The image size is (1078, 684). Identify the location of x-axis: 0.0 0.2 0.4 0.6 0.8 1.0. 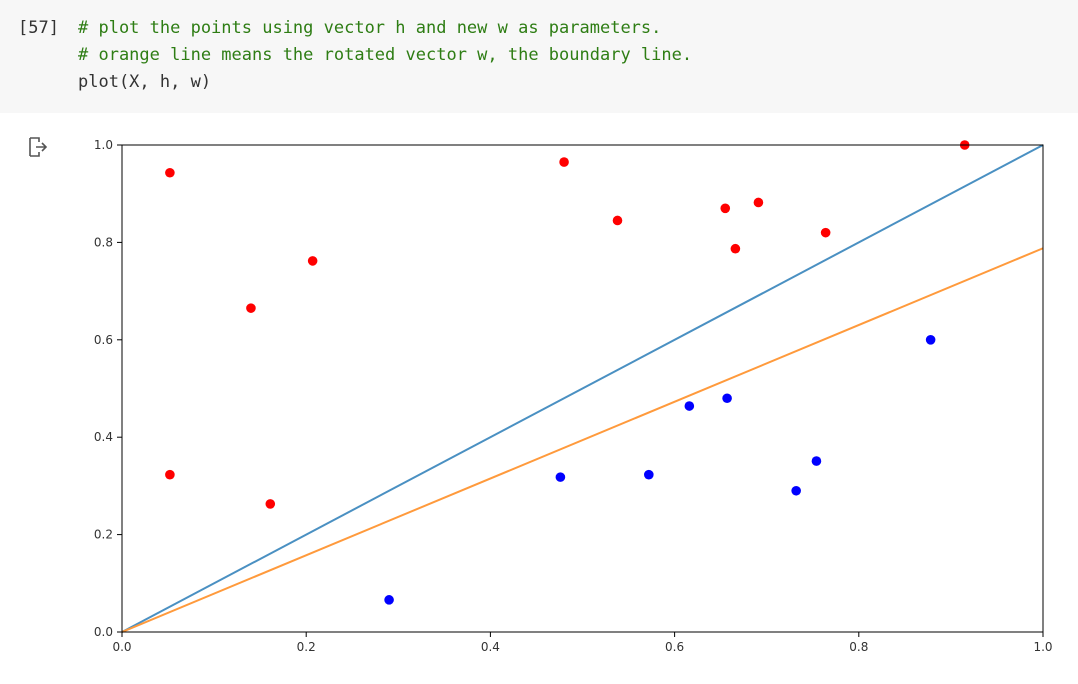
(582, 643).